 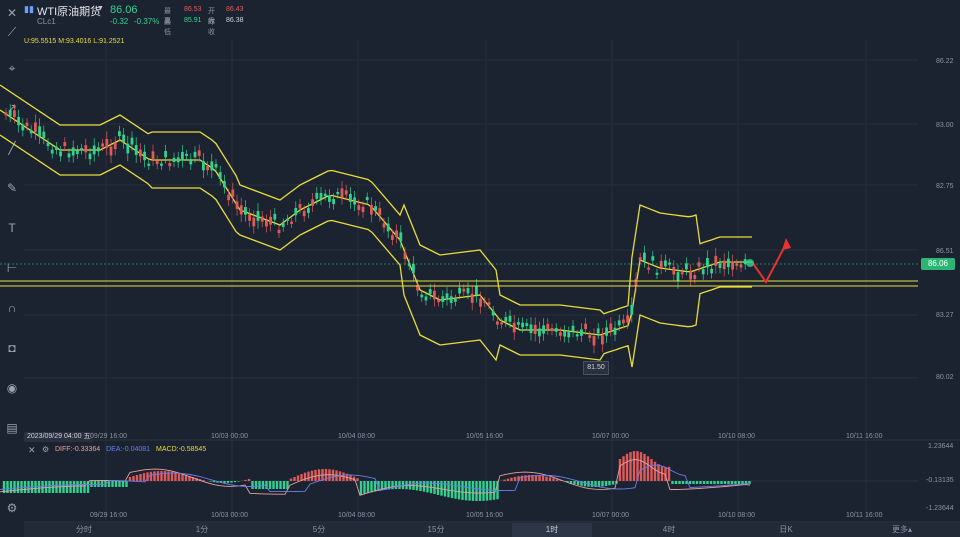 I want to click on measure-icon: ⊢, so click(x=12, y=268).